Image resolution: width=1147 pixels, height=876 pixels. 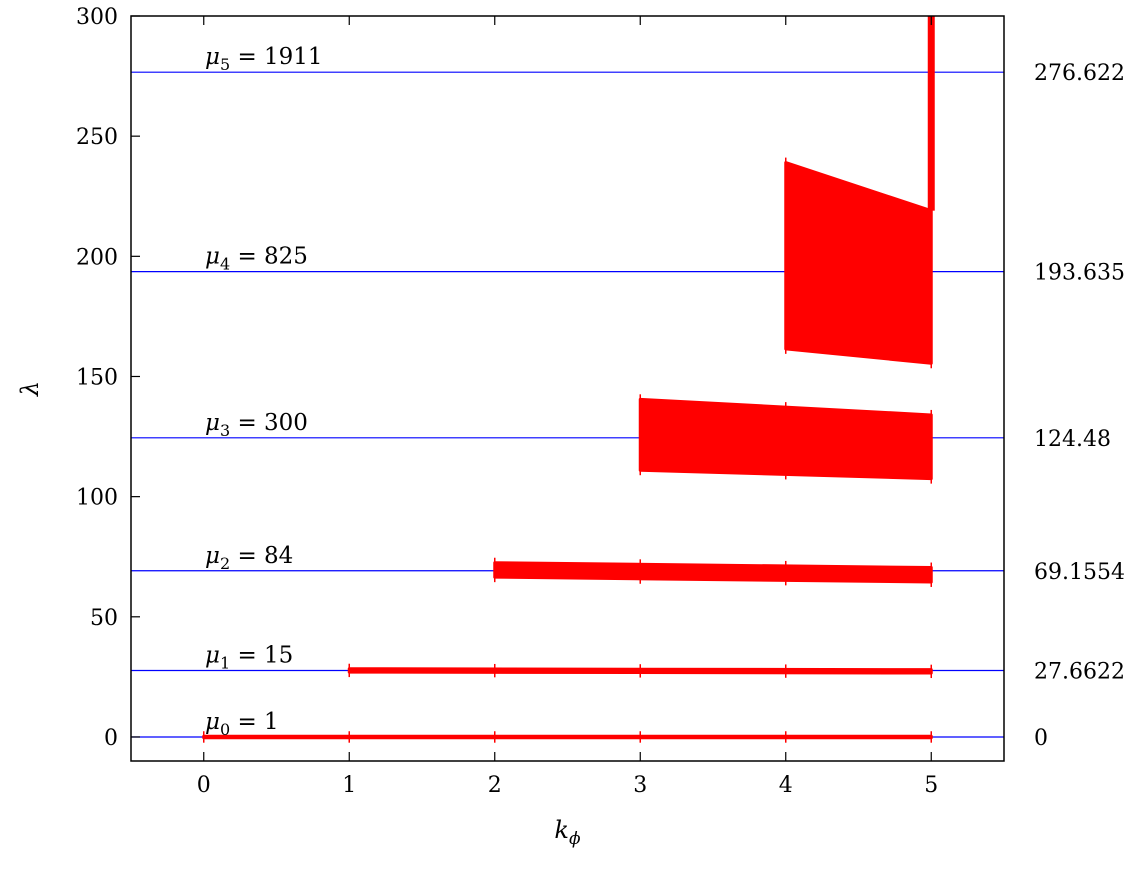 I want to click on mu-label-3: μ3 = 300, so click(x=256, y=425).